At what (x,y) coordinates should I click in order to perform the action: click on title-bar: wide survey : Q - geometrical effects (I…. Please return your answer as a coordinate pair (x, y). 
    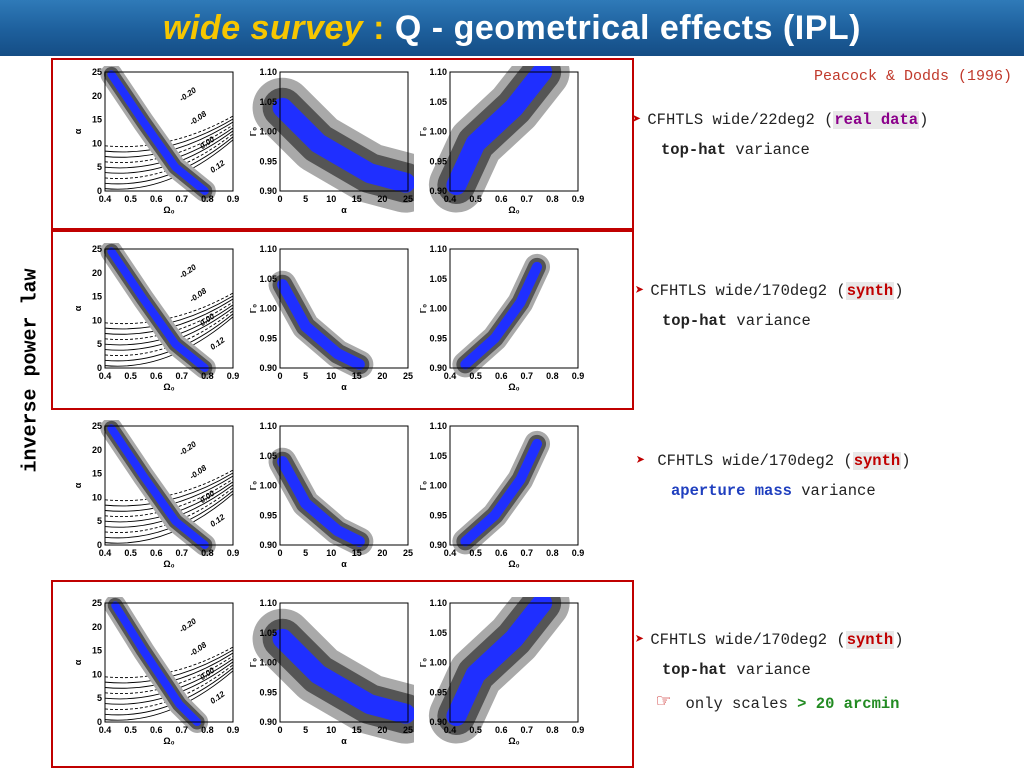
    Looking at the image, I should click on (512, 28).